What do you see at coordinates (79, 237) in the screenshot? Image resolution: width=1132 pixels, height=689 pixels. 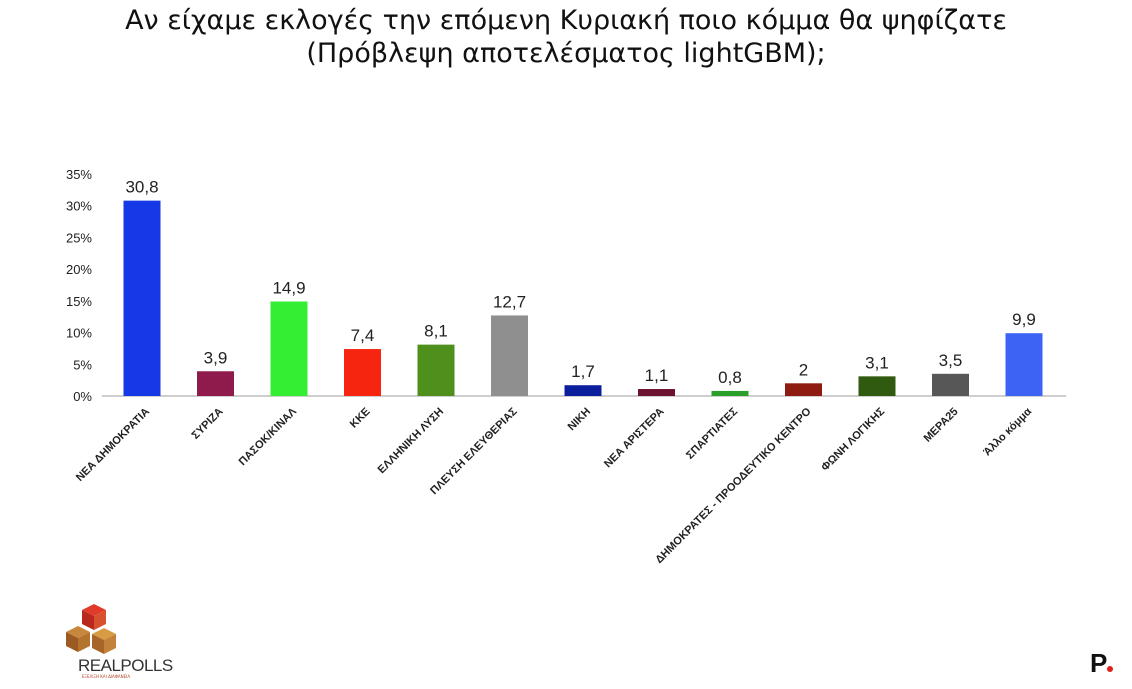 I see `y-tick-label: 25%` at bounding box center [79, 237].